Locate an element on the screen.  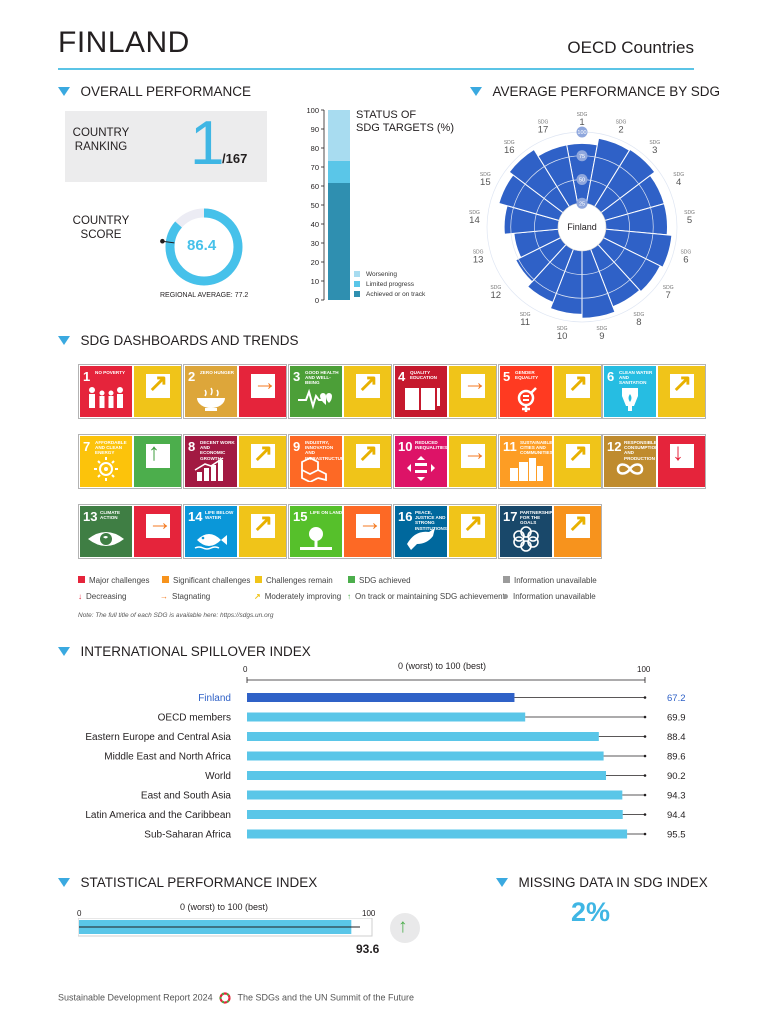
spillover-heading: INTERNATIONAL SPILLOVER INDEX is located at coordinates (184, 652).